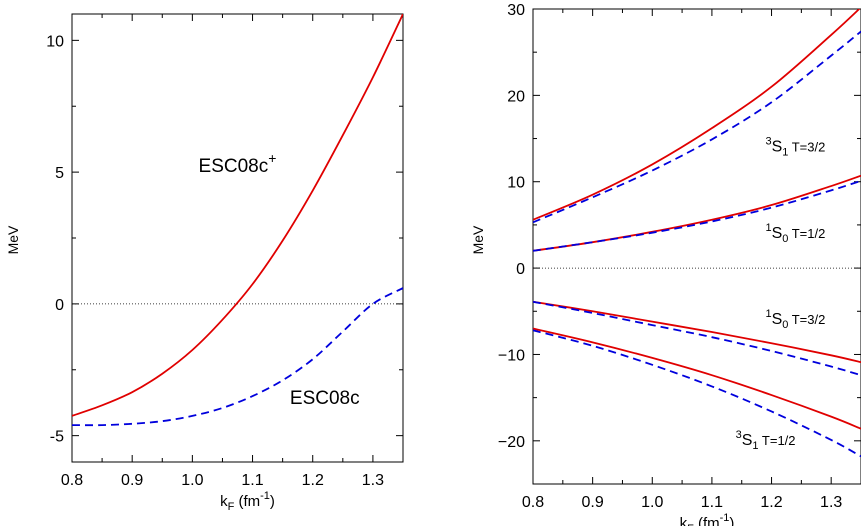  I want to click on annotation-esc08c-plus: ESC08c+, so click(238, 163).